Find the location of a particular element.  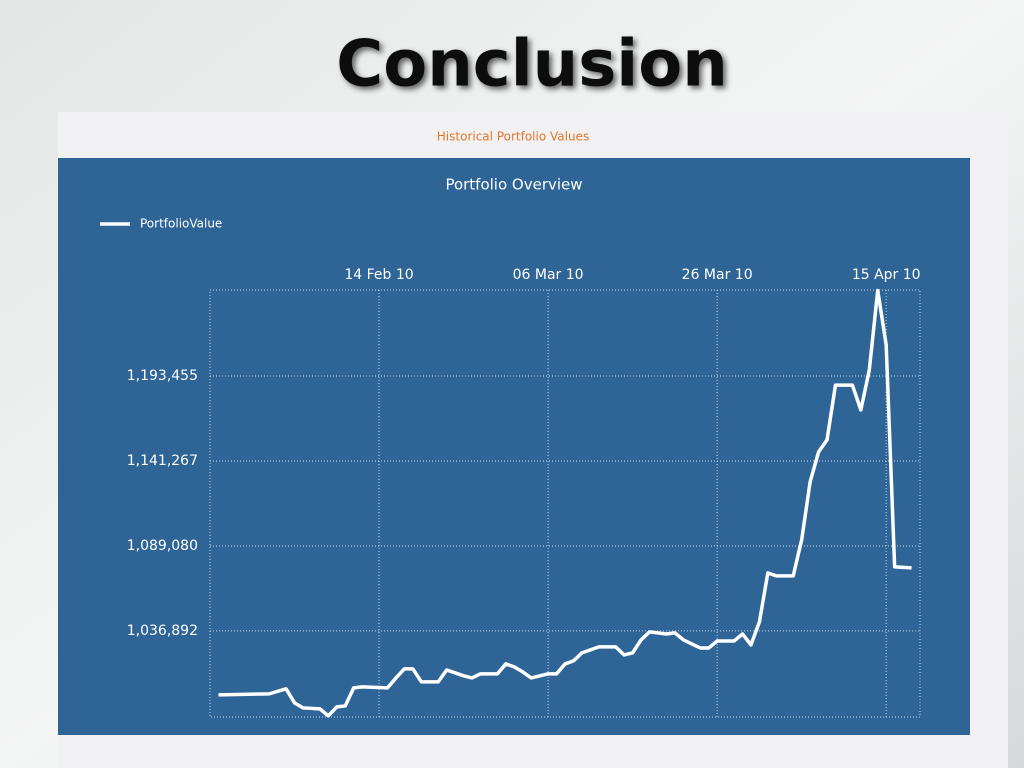

panel-title: Historical Portfolio Values is located at coordinates (513, 137).